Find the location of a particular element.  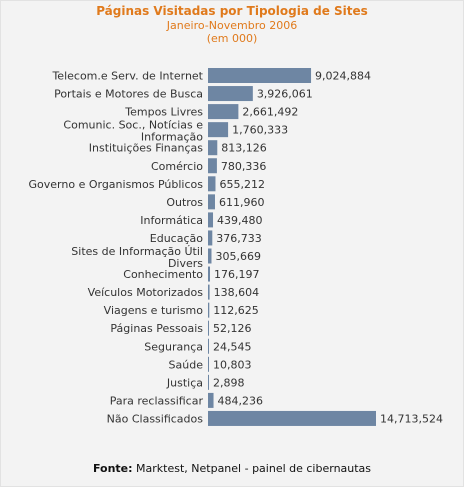

category-label-para-reclassificar: Para reclassificar is located at coordinates (157, 400).